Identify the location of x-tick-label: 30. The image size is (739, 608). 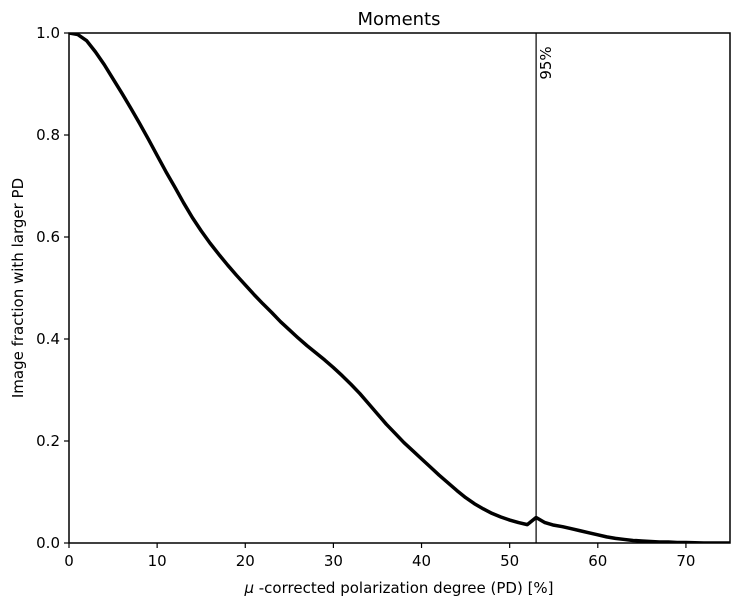
(333, 561).